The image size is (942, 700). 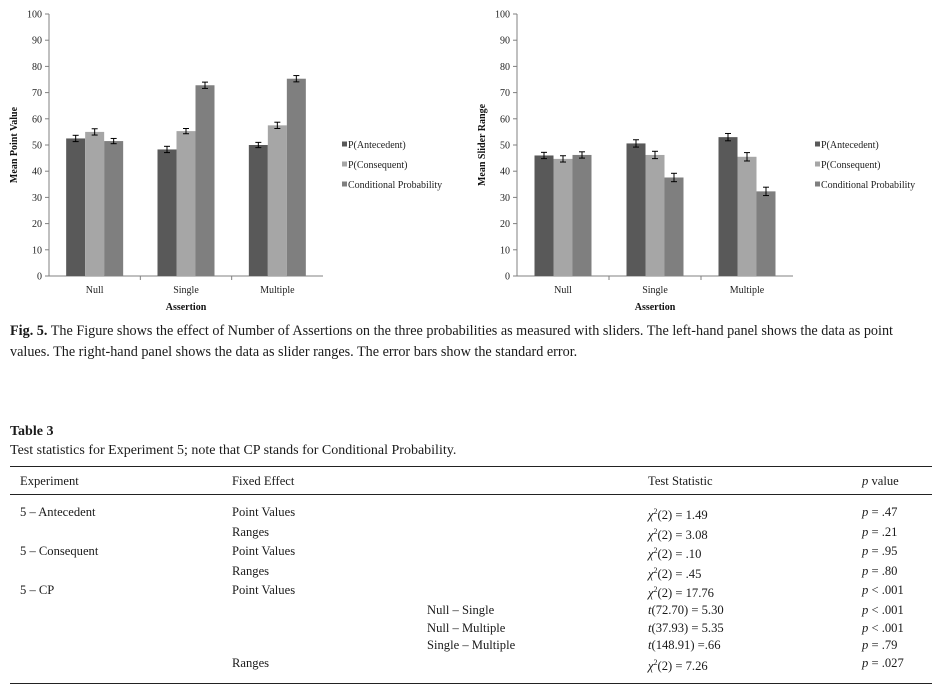 I want to click on stat-value: (2) = 1.49, so click(x=682, y=515).